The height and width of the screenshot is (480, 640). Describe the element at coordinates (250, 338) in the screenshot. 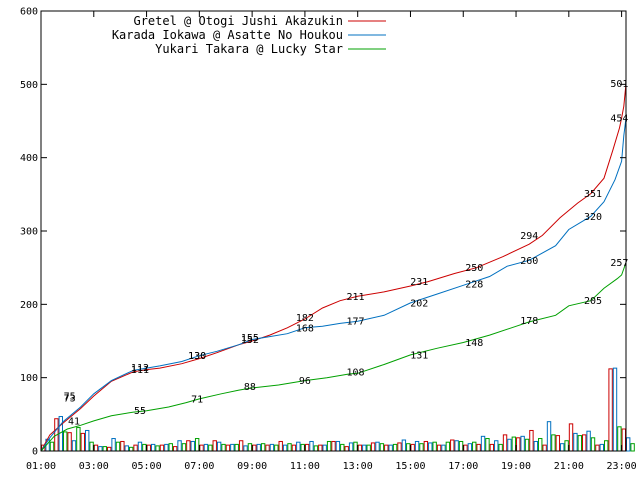

I see `data-label-series-1: 155` at that location.